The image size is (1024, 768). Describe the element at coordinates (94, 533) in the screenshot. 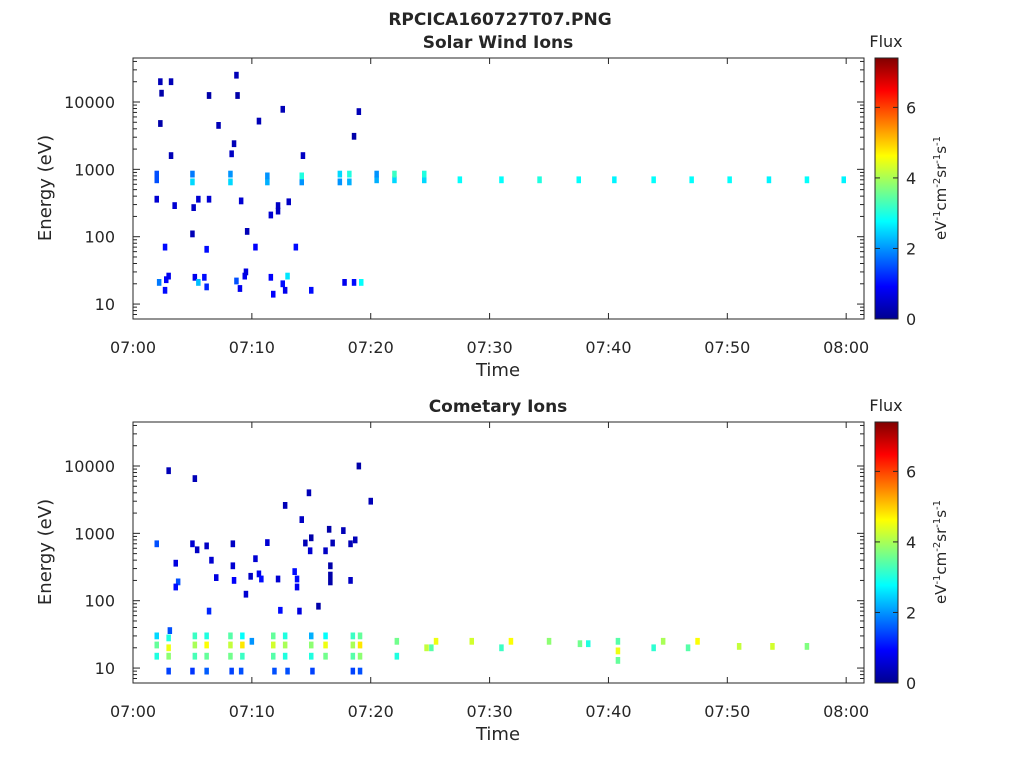

I see `y-tick-label: 1000` at that location.